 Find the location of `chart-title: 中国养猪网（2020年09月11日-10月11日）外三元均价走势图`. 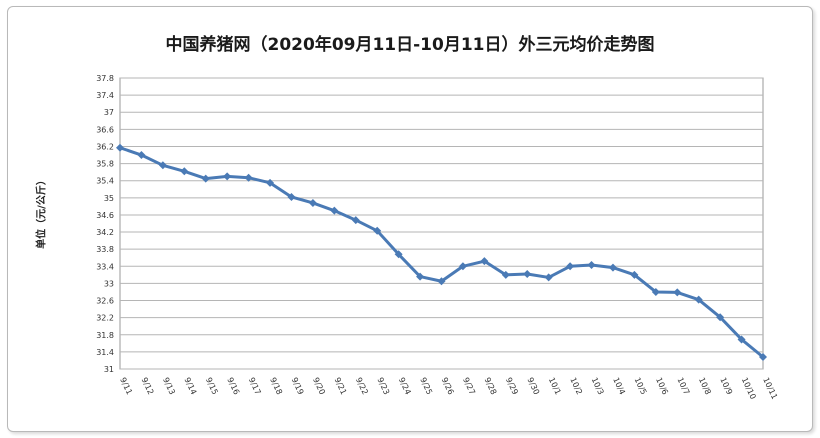

chart-title: 中国养猪网（2020年09月11日-10月11日）外三元均价走势图 is located at coordinates (410, 45).